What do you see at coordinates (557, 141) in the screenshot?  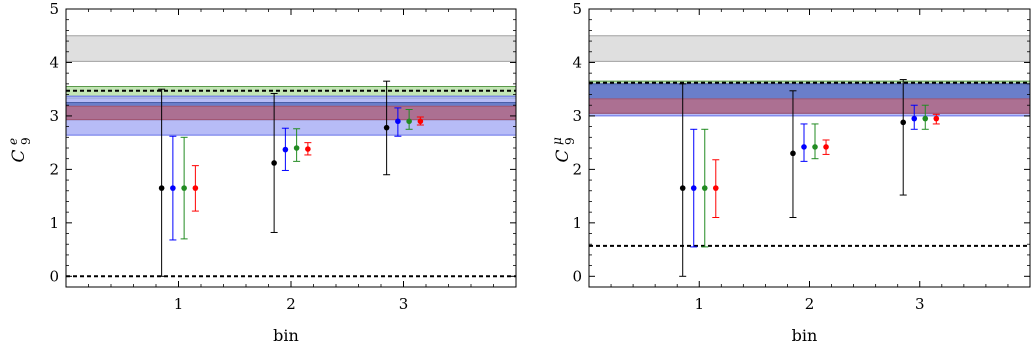 I see `y-axis-label-sup: μ` at bounding box center [557, 141].